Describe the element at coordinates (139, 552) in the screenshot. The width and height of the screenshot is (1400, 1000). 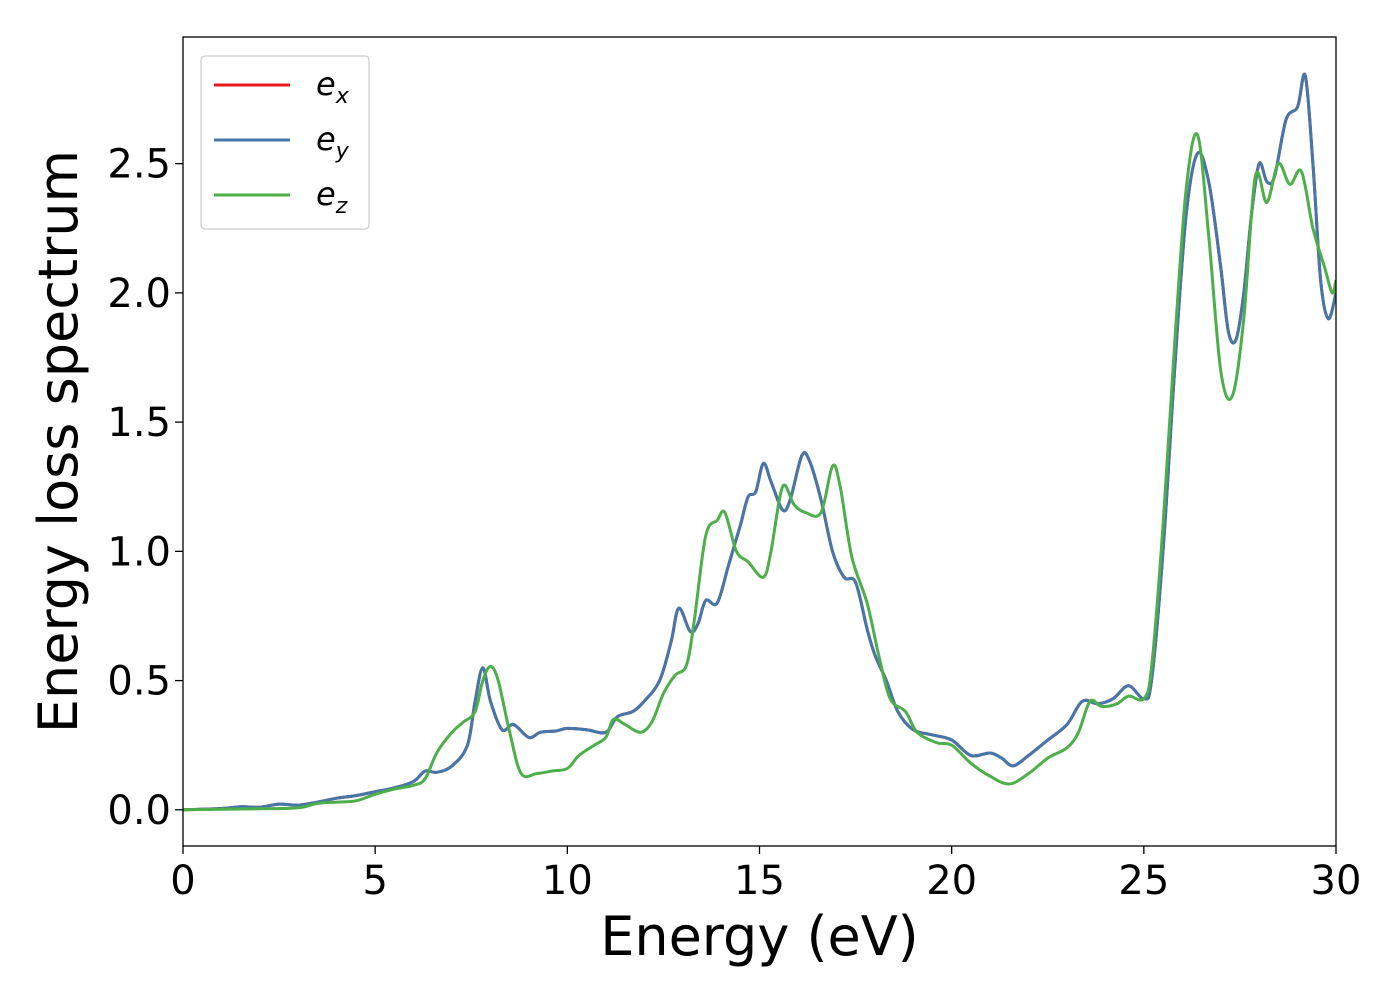
I see `y-tick-label: 1.0` at that location.